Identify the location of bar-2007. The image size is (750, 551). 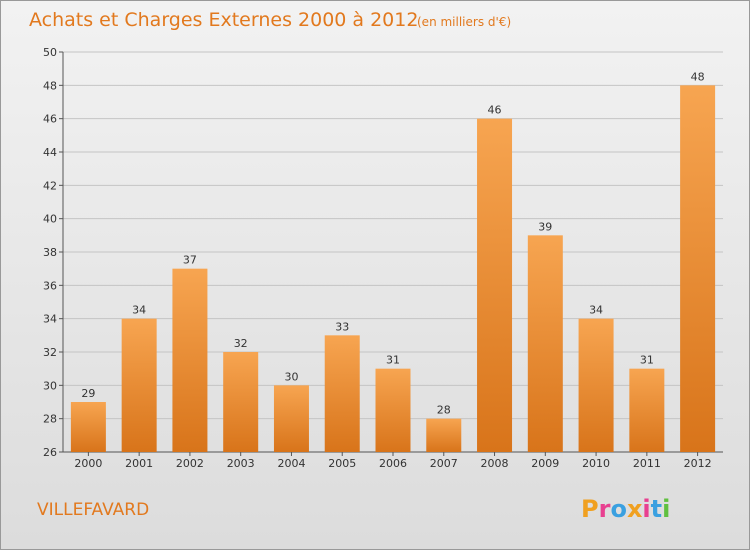
(444, 435).